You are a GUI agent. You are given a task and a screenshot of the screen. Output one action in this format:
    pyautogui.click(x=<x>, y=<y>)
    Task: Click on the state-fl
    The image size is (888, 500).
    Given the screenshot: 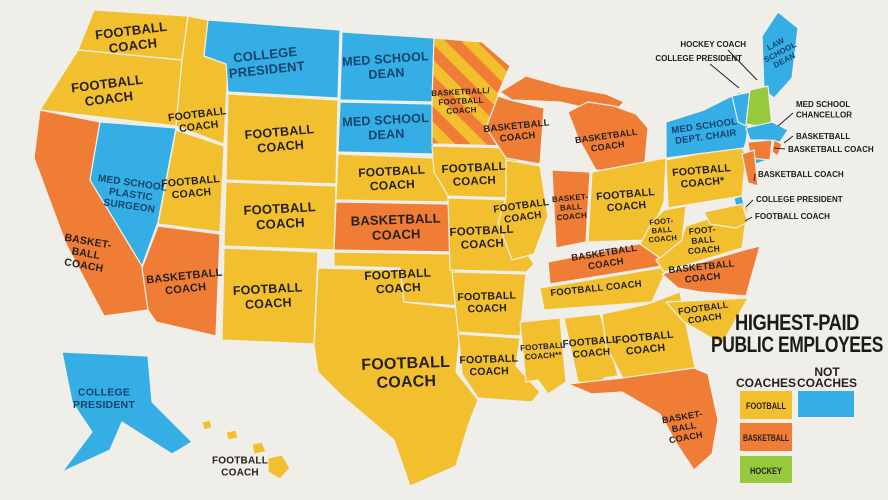 What is the action you would take?
    pyautogui.click(x=643, y=419)
    